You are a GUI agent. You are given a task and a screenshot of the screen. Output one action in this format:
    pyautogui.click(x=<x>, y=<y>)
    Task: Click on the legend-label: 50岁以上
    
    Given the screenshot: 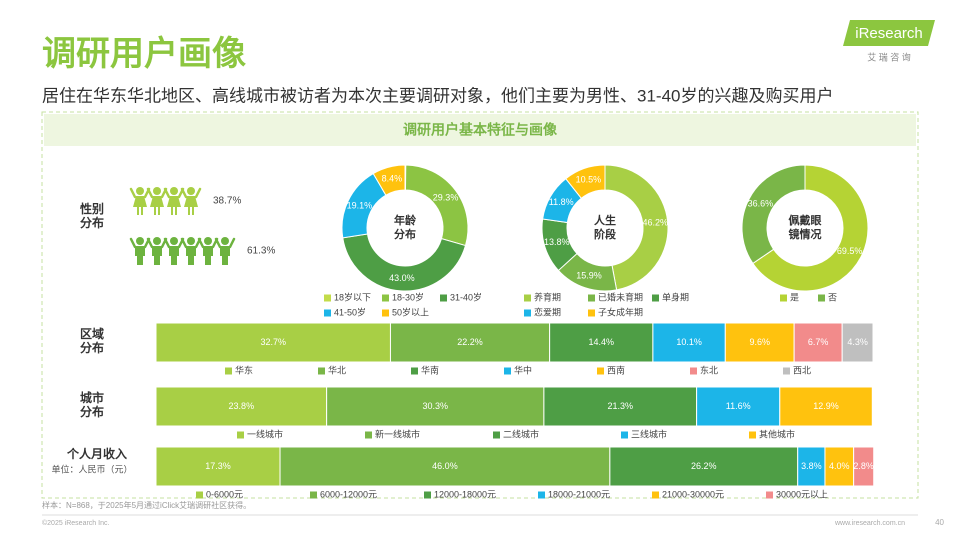 What is the action you would take?
    pyautogui.click(x=410, y=311)
    